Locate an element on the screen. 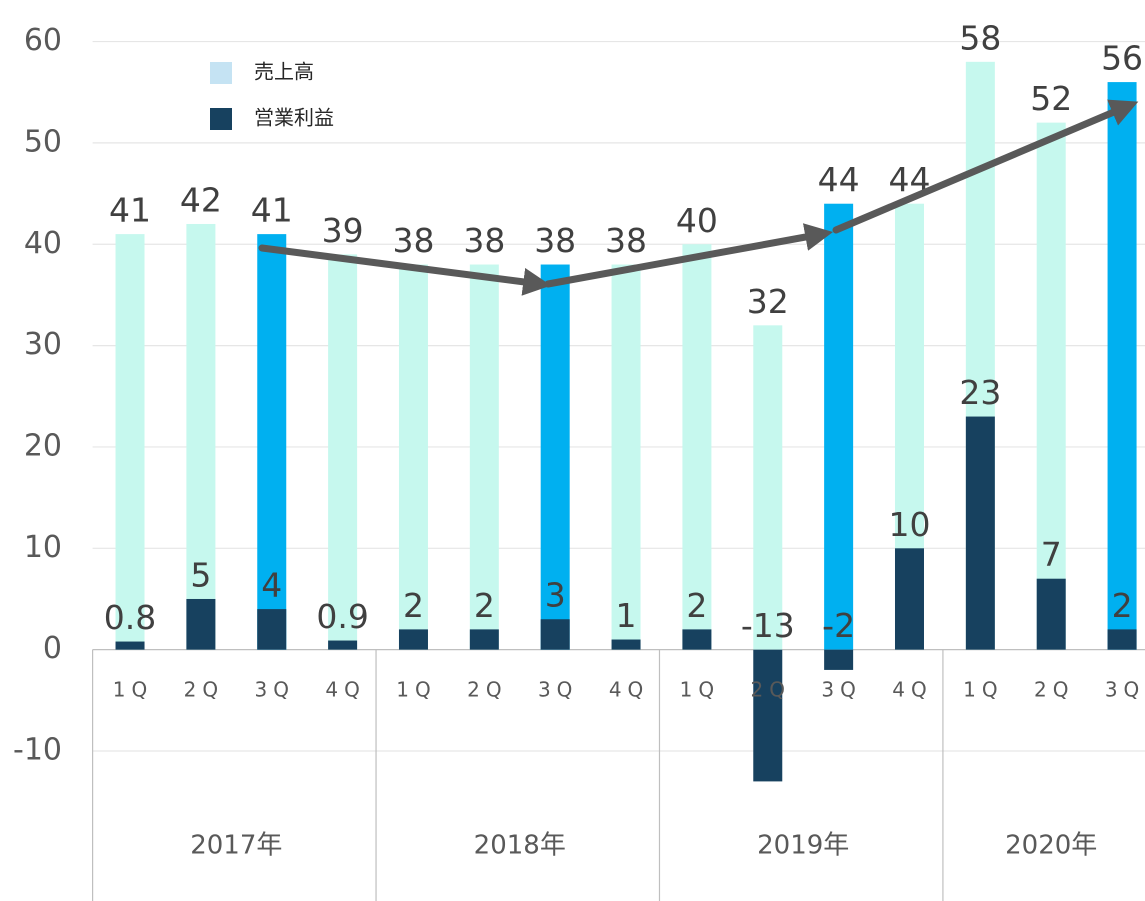  group-label: 2019年 is located at coordinates (803, 846).